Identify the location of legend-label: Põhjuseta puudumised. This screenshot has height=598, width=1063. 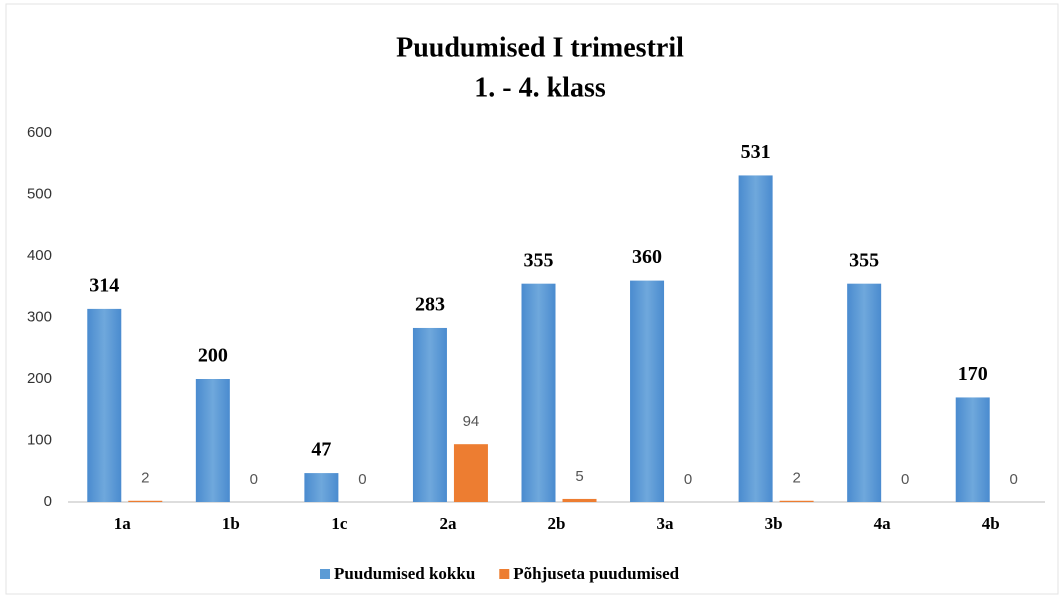
(596, 573).